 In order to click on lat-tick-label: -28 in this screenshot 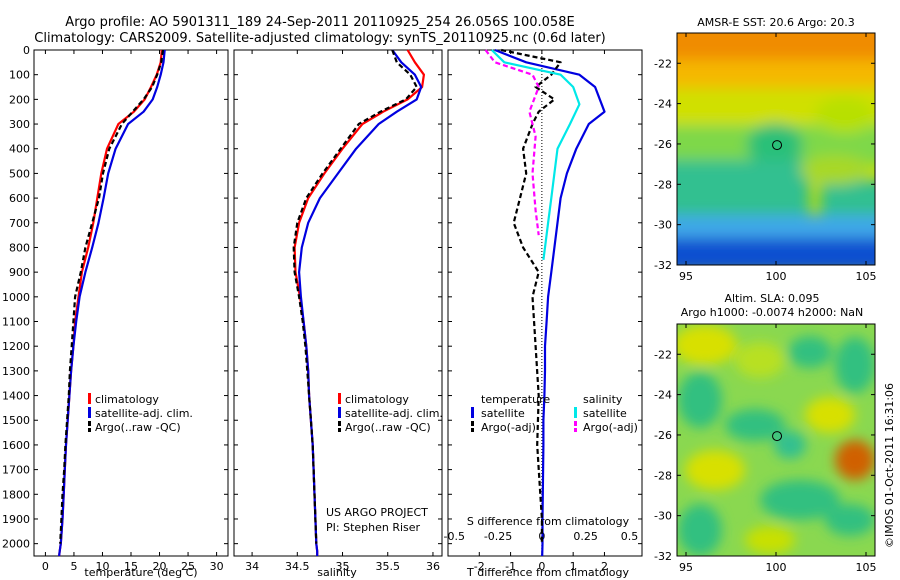, I will do `click(663, 184)`.